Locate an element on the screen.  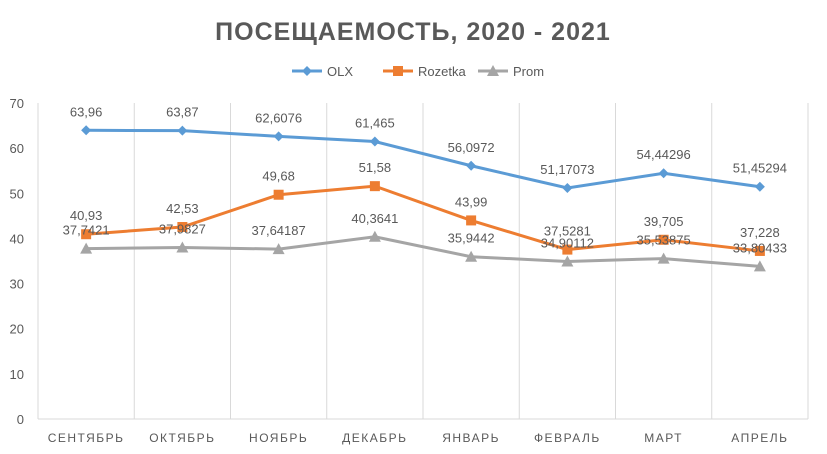
chart-title: ПОСЕЩАЕМОСТЬ, 2020 - 2021 is located at coordinates (413, 32).